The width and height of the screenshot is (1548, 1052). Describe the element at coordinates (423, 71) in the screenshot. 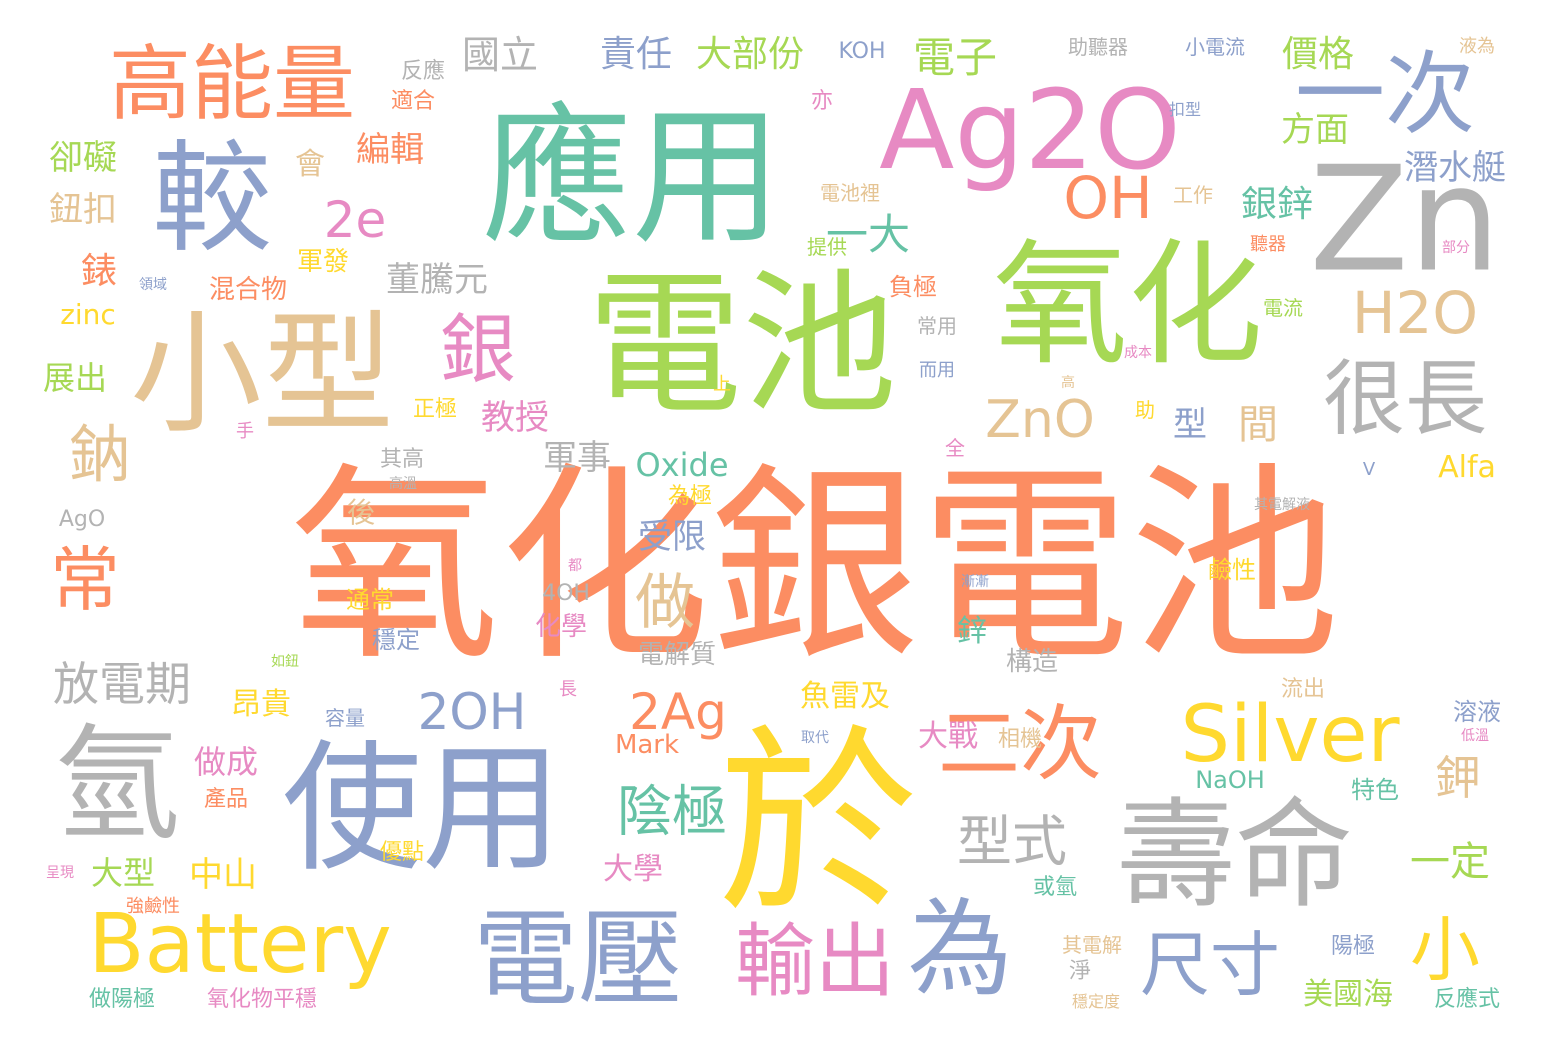

I see `cloud-word: 反應` at that location.